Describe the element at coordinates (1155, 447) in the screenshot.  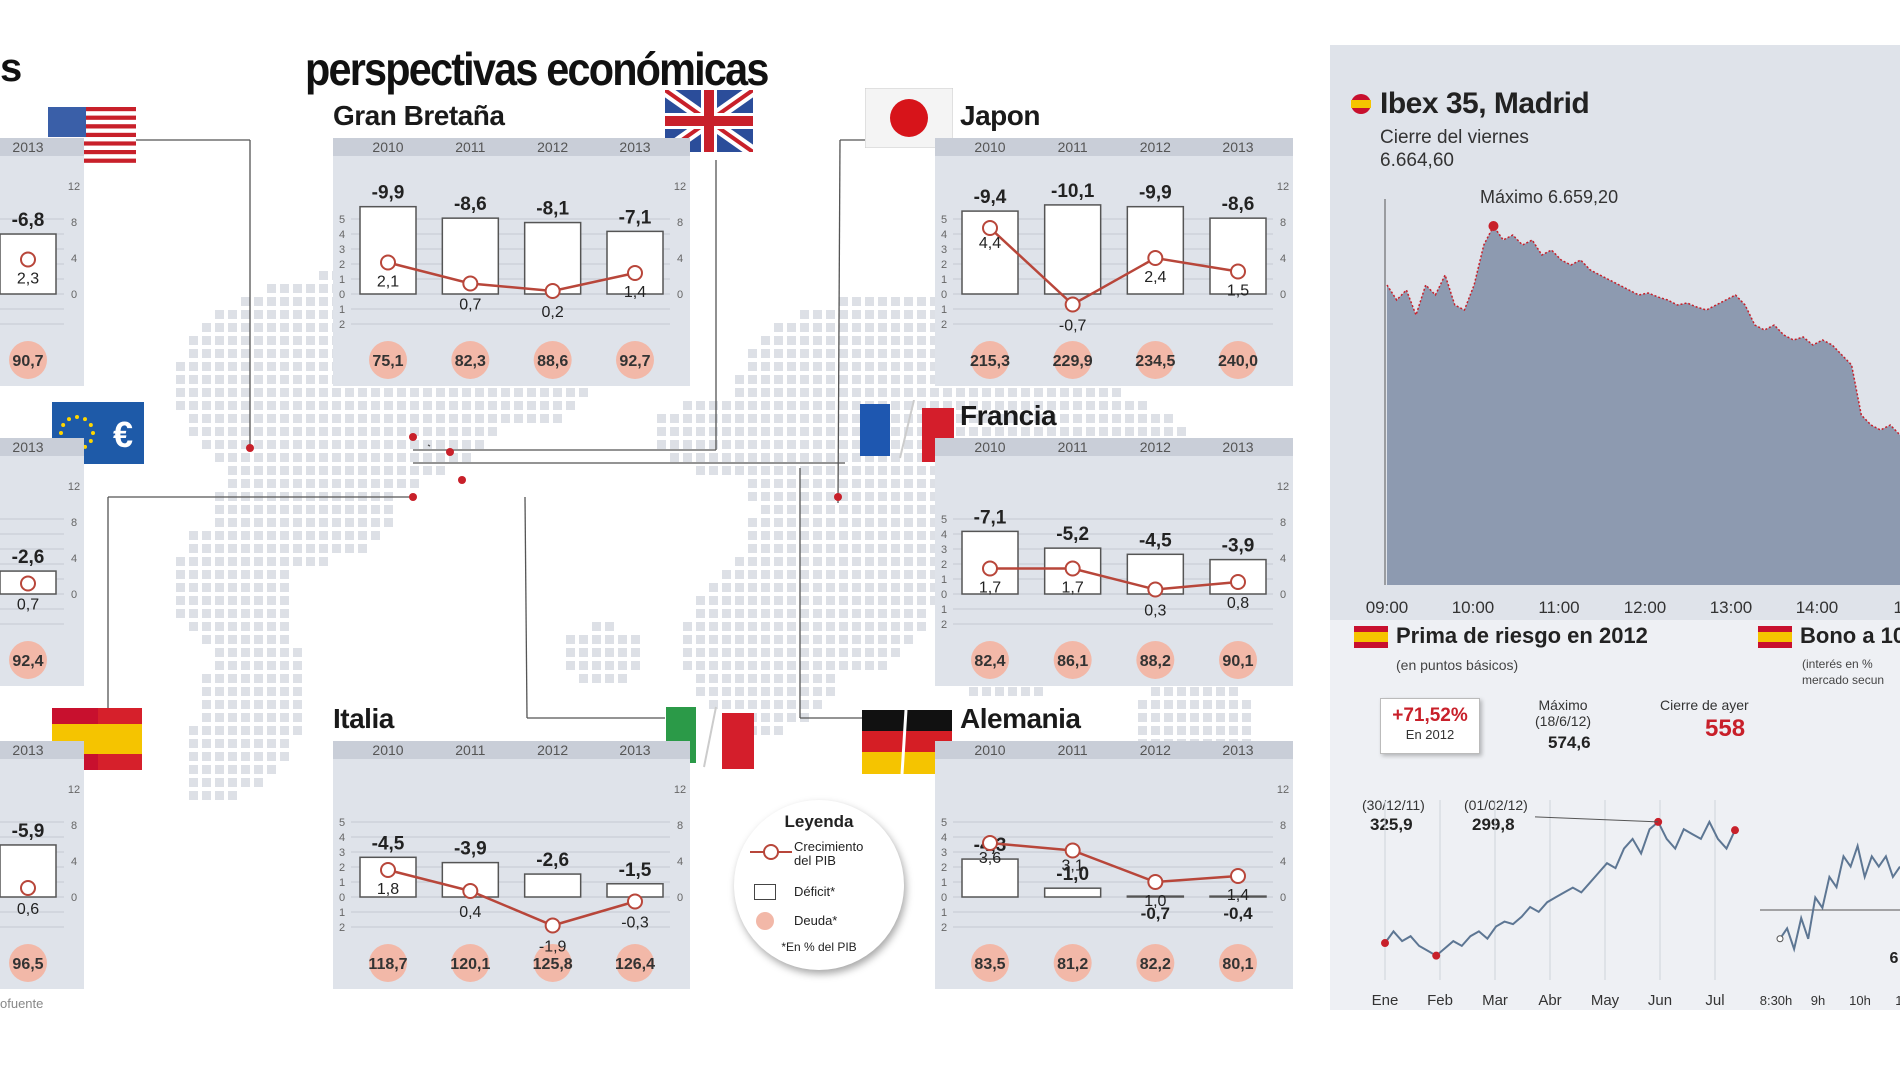
I see `year-label: 2012` at that location.